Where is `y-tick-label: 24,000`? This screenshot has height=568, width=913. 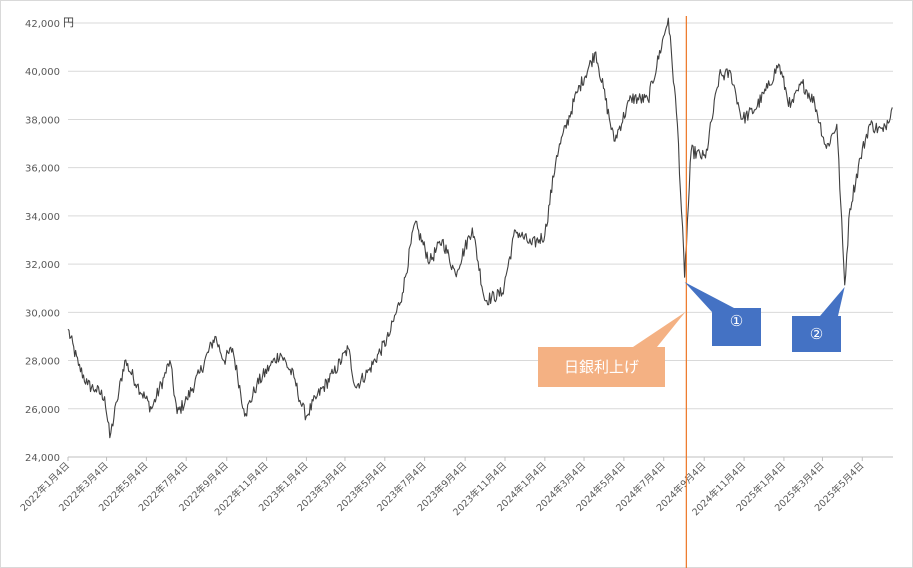
y-tick-label: 24,000 is located at coordinates (42, 458).